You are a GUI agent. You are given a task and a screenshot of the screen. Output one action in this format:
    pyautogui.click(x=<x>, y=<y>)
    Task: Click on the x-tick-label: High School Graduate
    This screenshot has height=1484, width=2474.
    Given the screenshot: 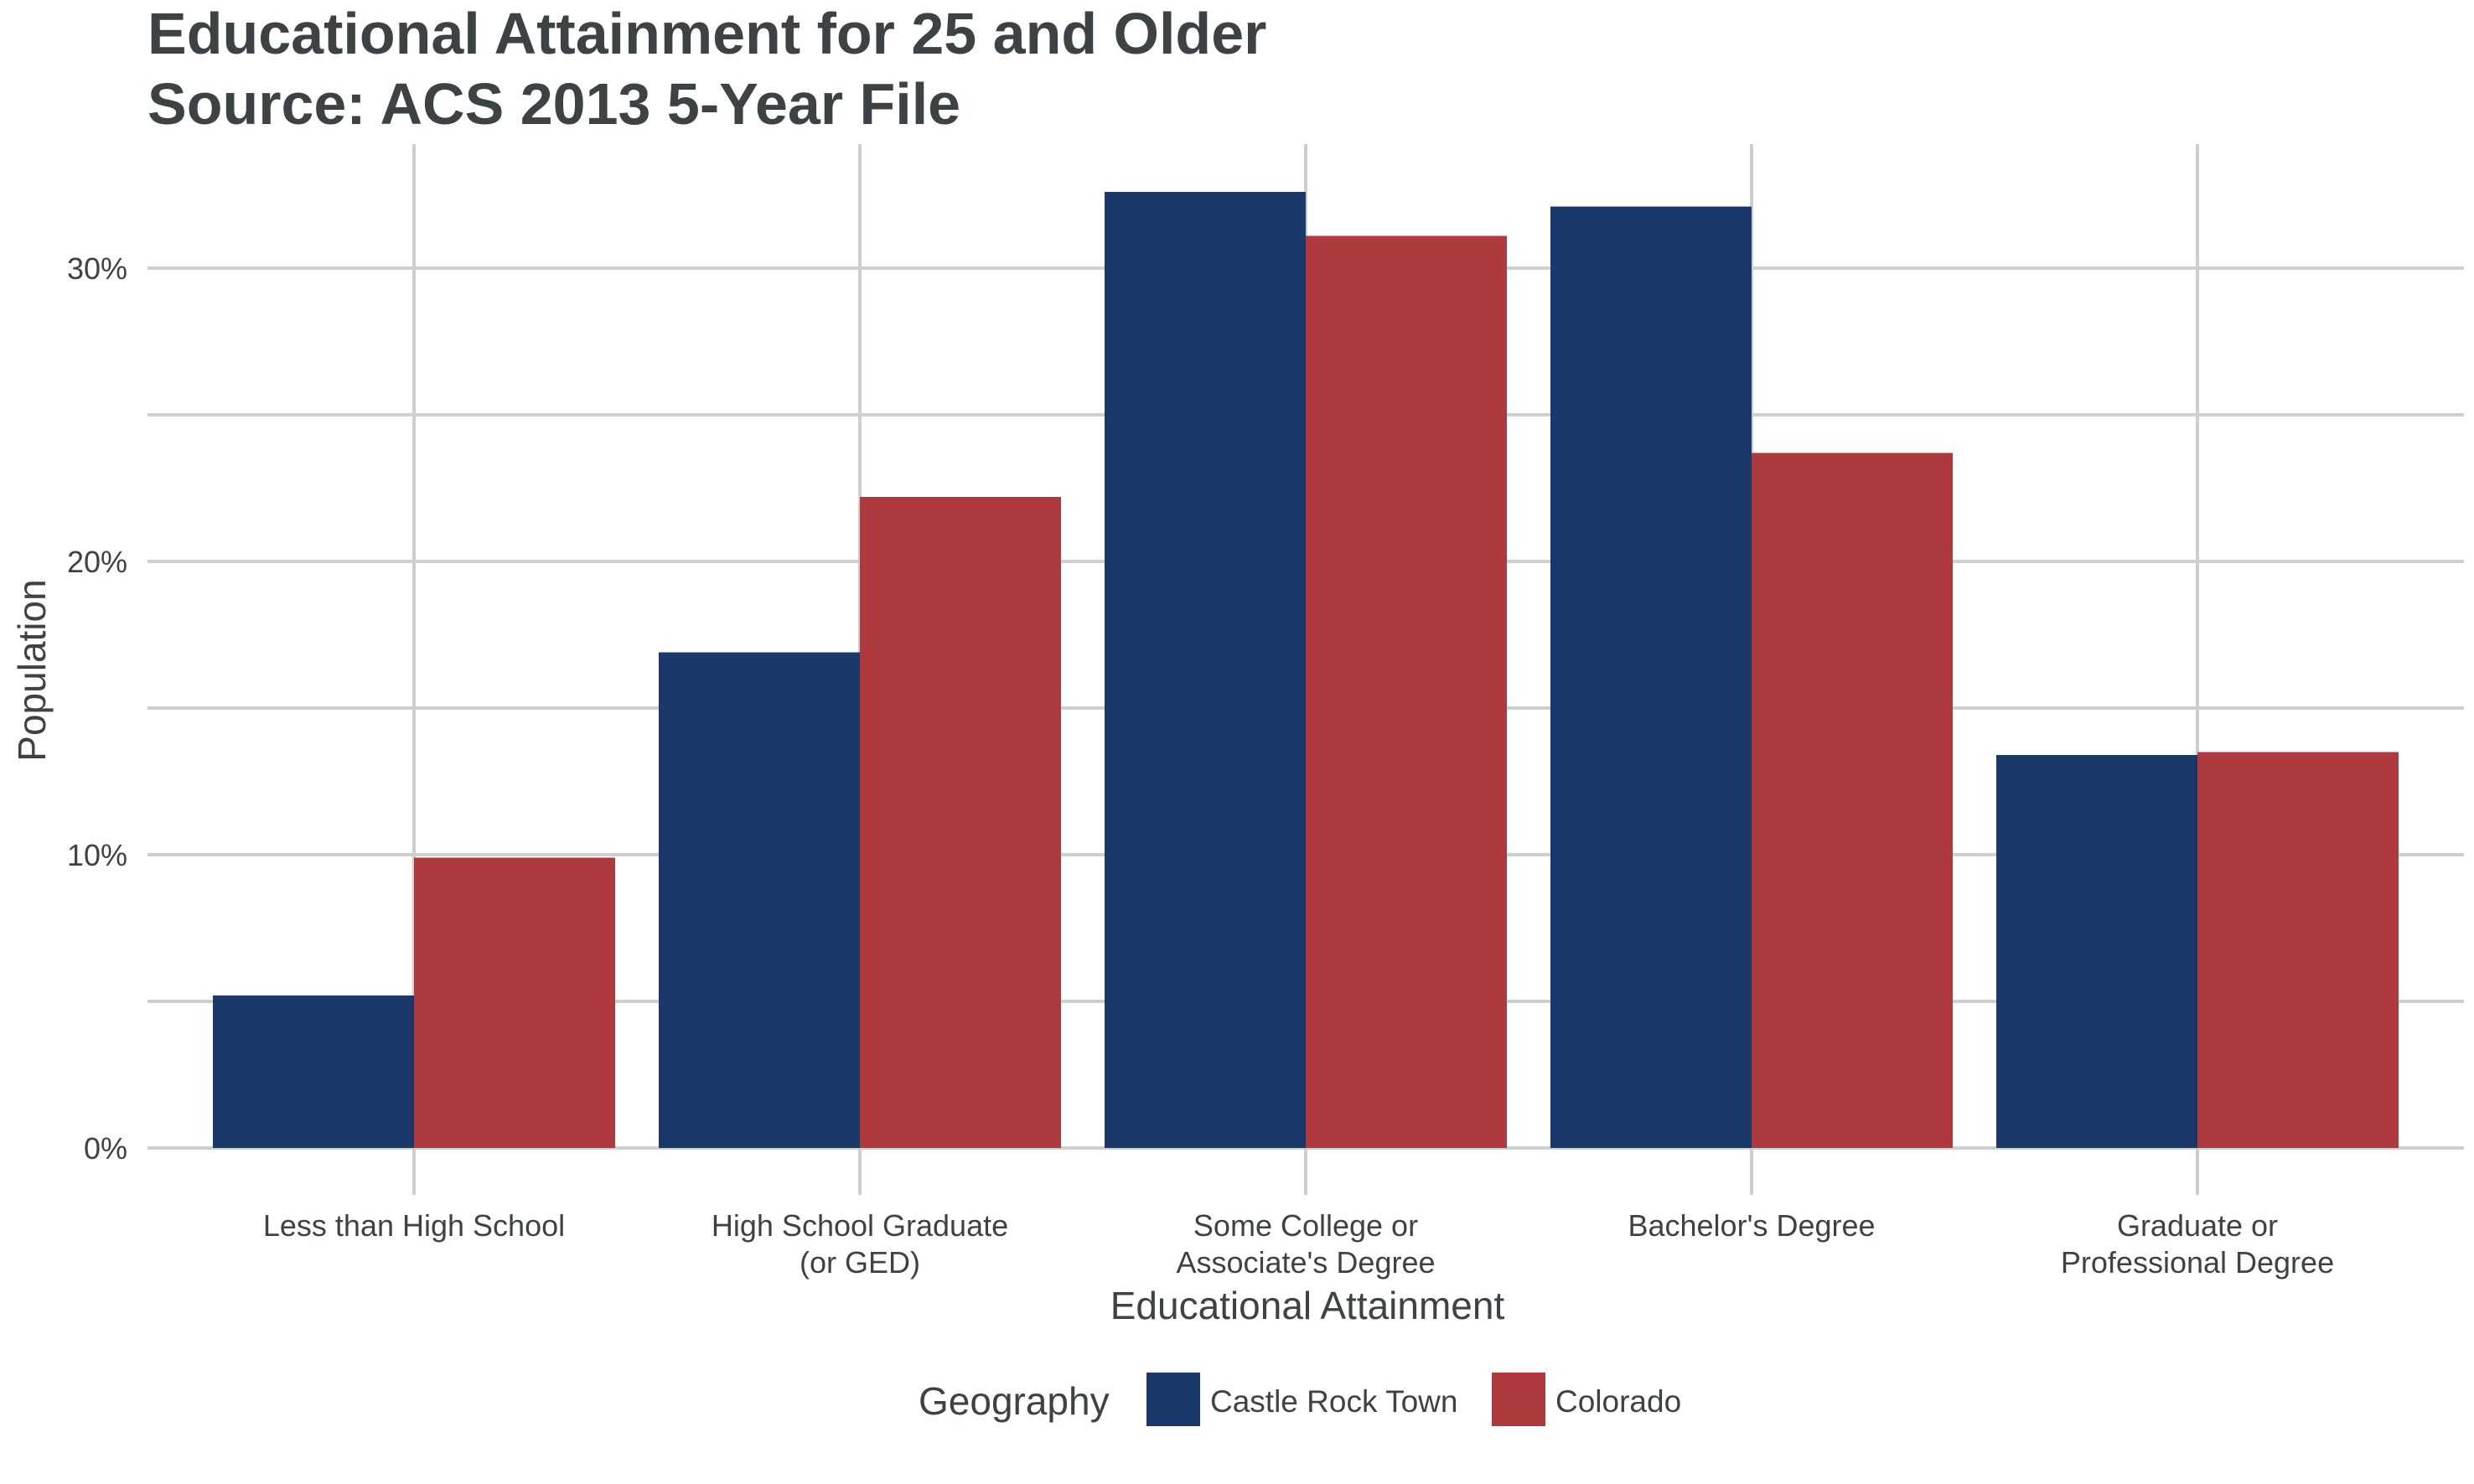 What is the action you would take?
    pyautogui.click(x=860, y=1225)
    